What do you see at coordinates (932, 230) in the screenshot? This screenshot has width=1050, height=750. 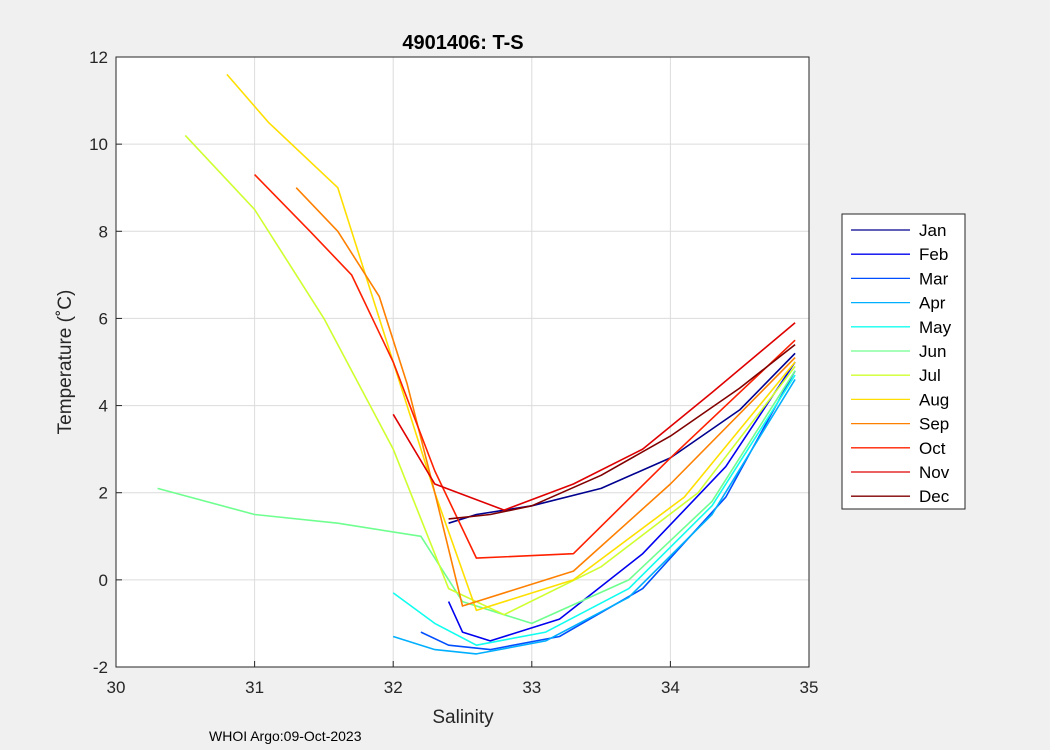 I see `legend-label-jan: Jan` at bounding box center [932, 230].